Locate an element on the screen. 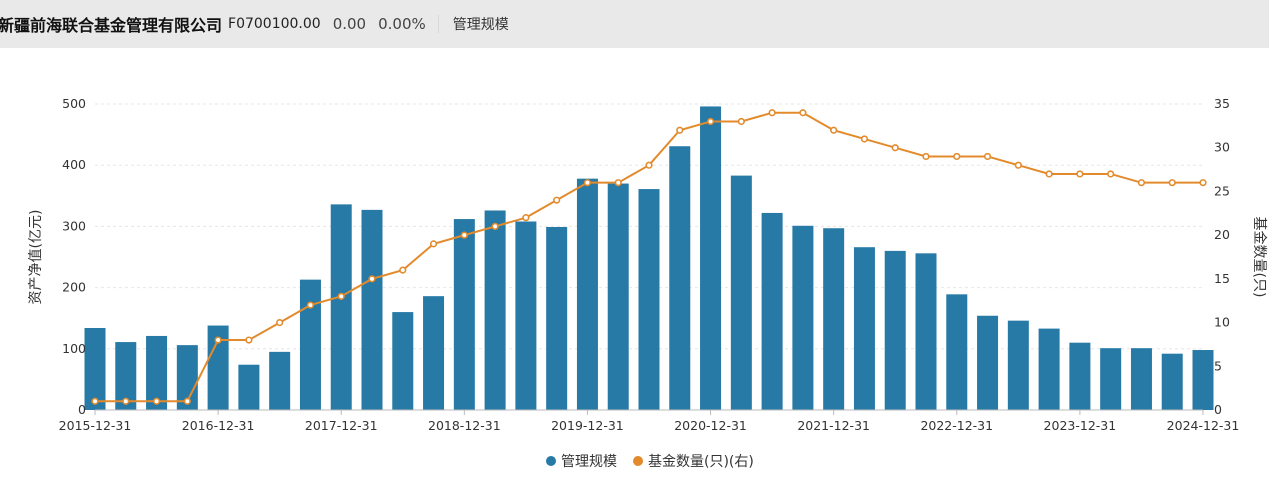 The height and width of the screenshot is (481, 1269). legend-bar-label: 管理规模 is located at coordinates (589, 462).